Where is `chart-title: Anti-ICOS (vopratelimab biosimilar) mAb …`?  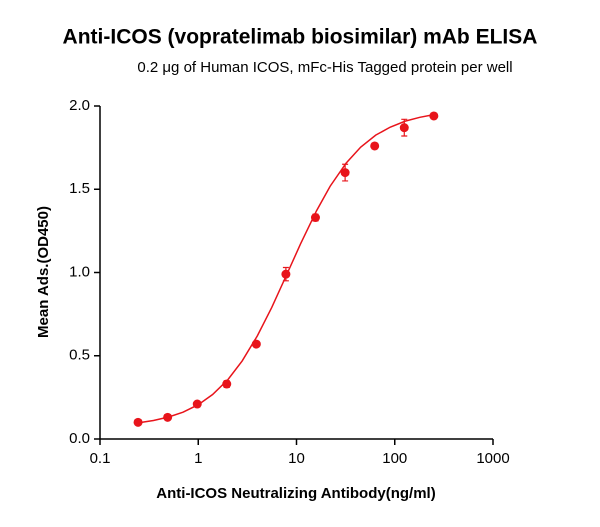
chart-title: Anti-ICOS (vopratelimab biosimilar) mAb … is located at coordinates (300, 37).